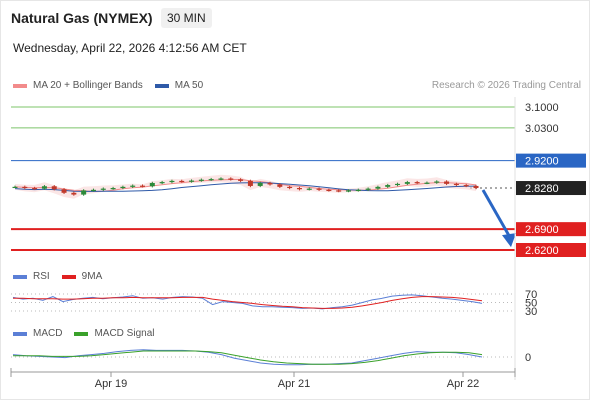 Image resolution: width=590 pixels, height=400 pixels. Describe the element at coordinates (497, 214) in the screenshot. I see `projection-arrow-shaft` at that location.